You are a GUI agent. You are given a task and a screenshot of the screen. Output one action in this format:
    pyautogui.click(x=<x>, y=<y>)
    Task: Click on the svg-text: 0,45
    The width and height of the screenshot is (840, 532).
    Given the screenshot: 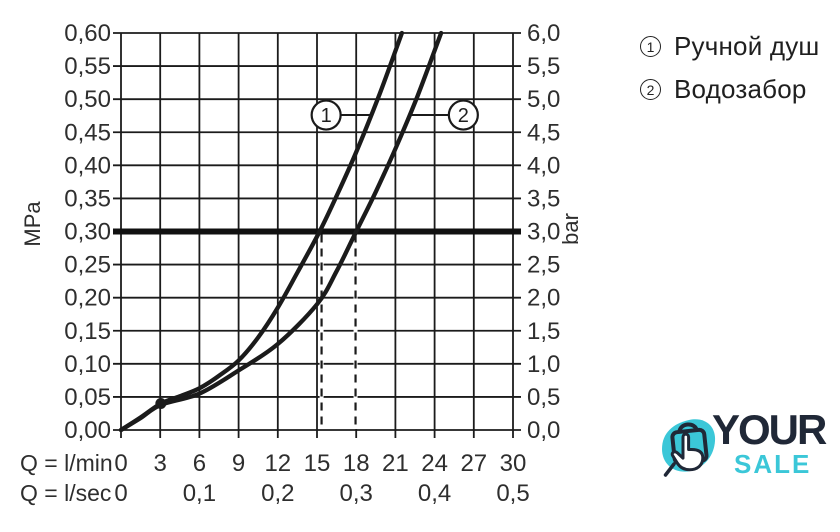 What is the action you would take?
    pyautogui.click(x=87, y=132)
    